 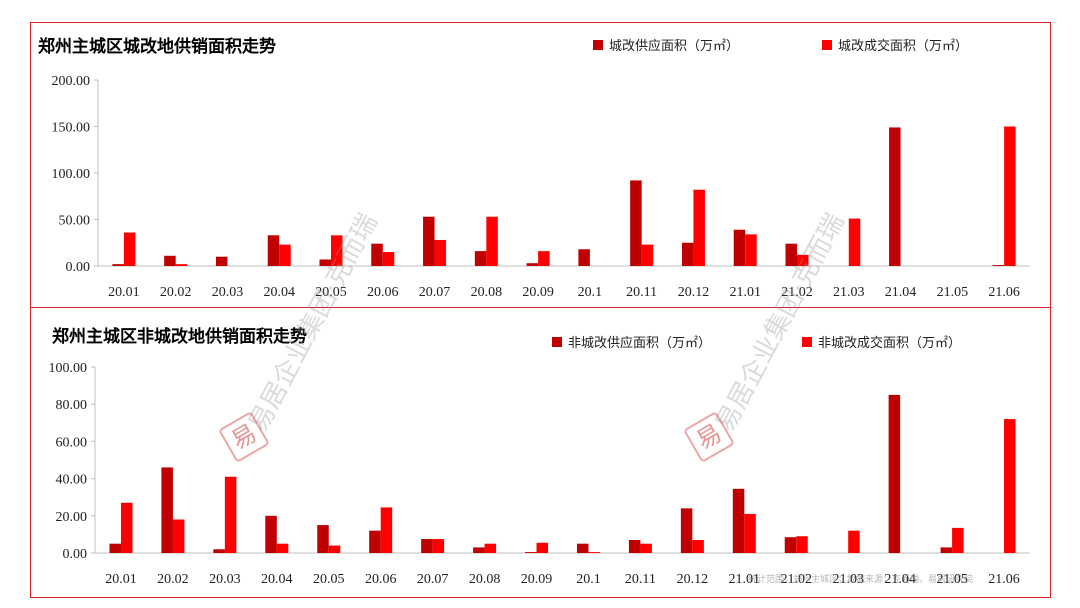 What do you see at coordinates (640, 579) in the screenshot?
I see `x-tick-label: 20.11` at bounding box center [640, 579].